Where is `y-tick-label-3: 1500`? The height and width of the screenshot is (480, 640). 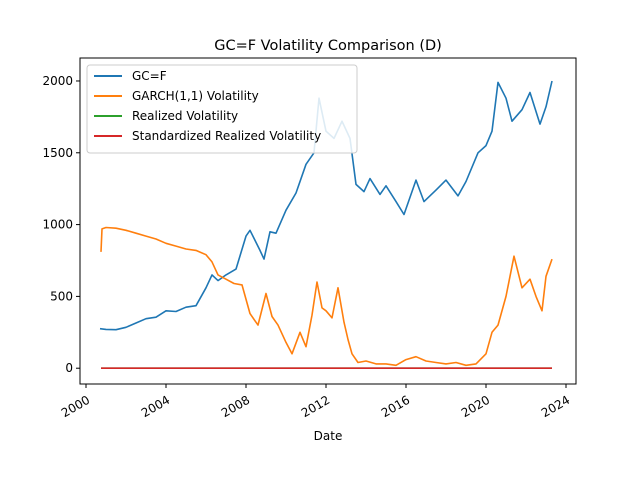
y-tick-label-3: 1500 is located at coordinates (57, 153).